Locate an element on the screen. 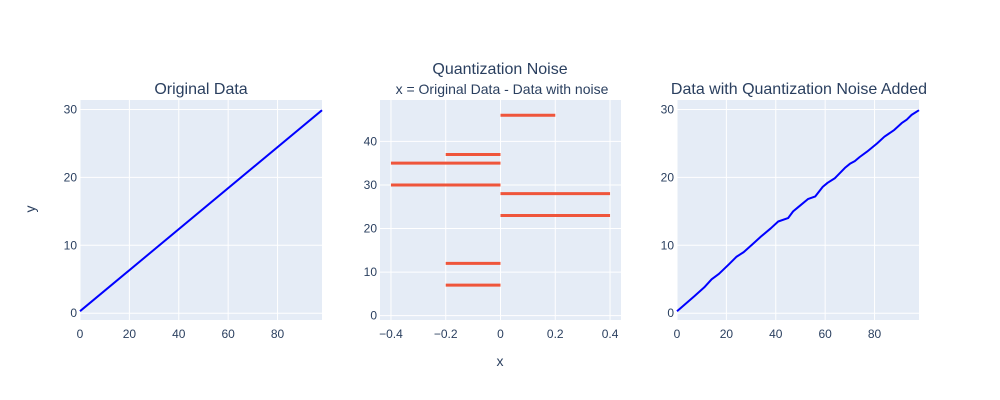 This screenshot has height=400, width=1000. chart-2-y-tick-label: 10 is located at coordinates (371, 272).